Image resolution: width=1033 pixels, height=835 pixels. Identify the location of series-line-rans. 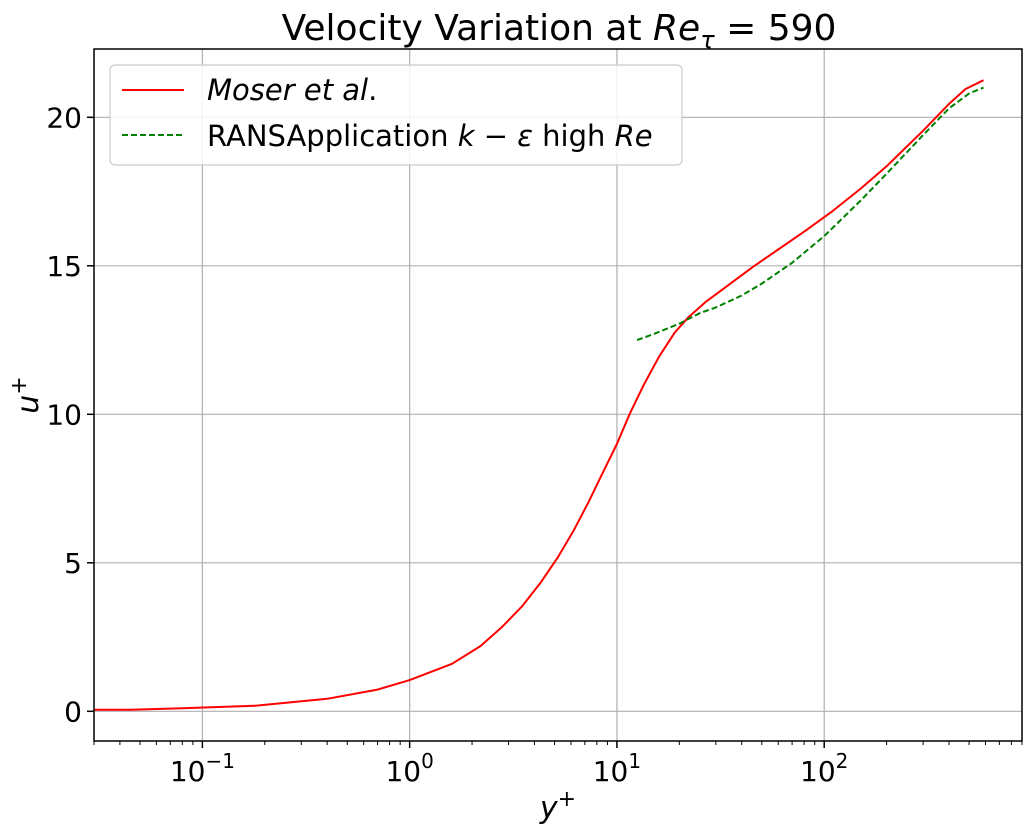
(810, 214).